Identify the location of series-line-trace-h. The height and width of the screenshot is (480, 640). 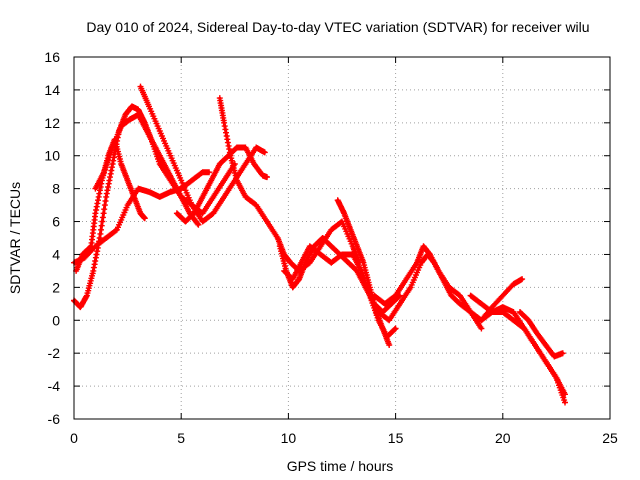
(340, 275).